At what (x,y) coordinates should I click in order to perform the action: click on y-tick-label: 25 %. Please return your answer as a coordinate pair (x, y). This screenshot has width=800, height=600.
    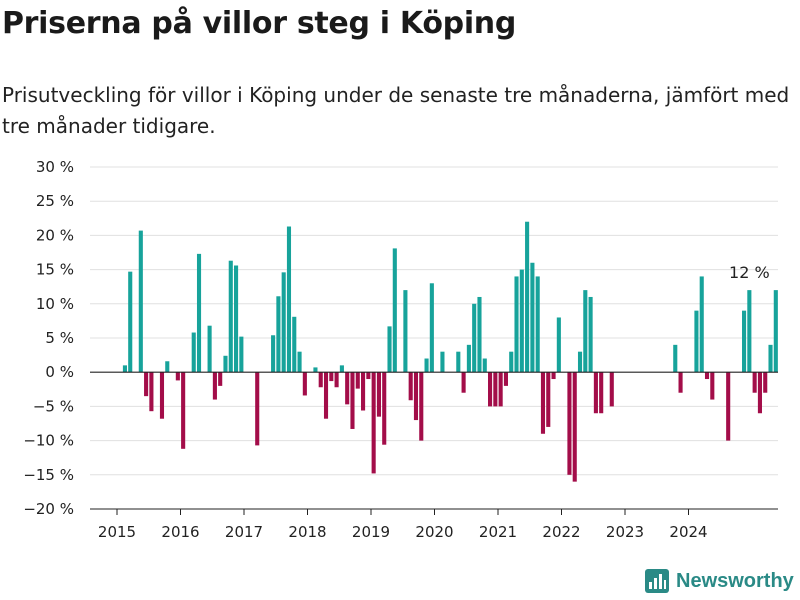
    Looking at the image, I should click on (55, 201).